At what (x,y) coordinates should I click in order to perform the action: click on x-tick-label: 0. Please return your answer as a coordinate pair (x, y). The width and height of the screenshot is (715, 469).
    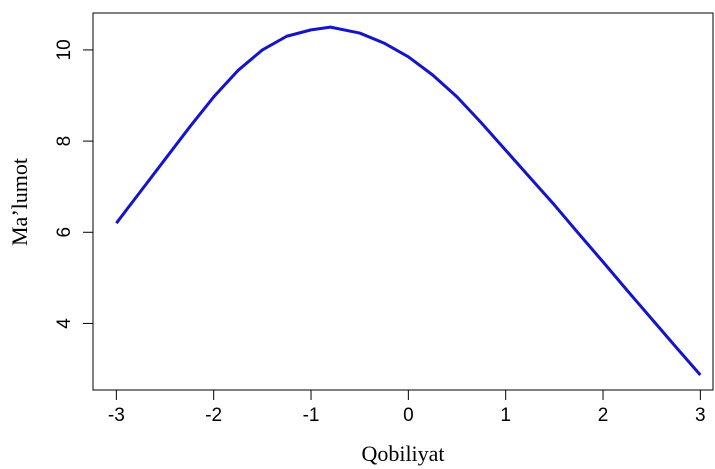
    Looking at the image, I should click on (408, 415).